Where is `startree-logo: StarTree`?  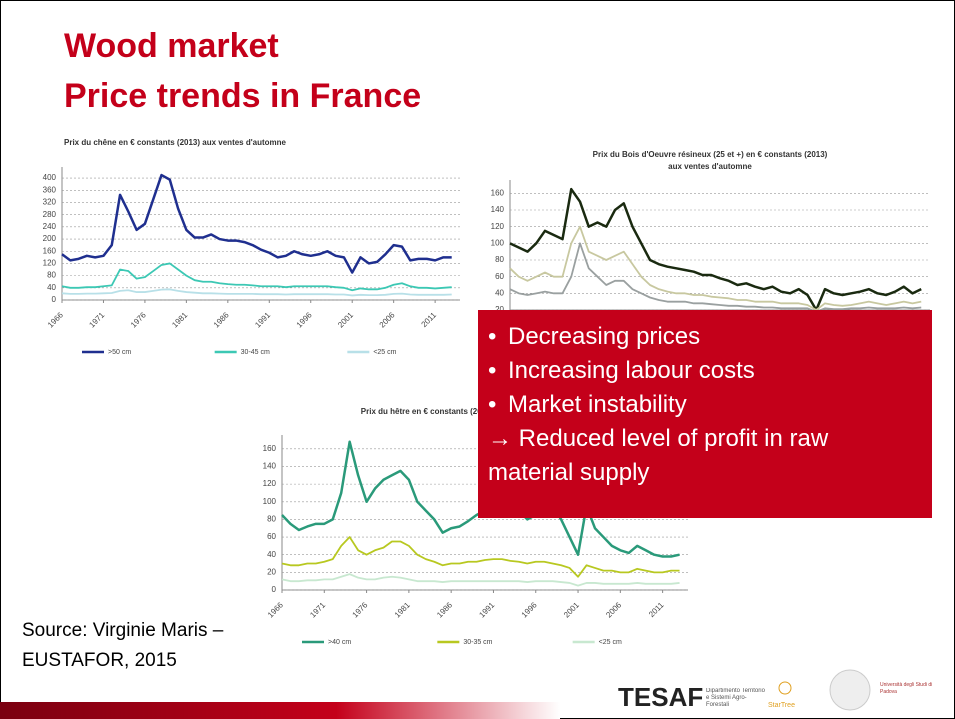
startree-logo: StarTree is located at coordinates (781, 705).